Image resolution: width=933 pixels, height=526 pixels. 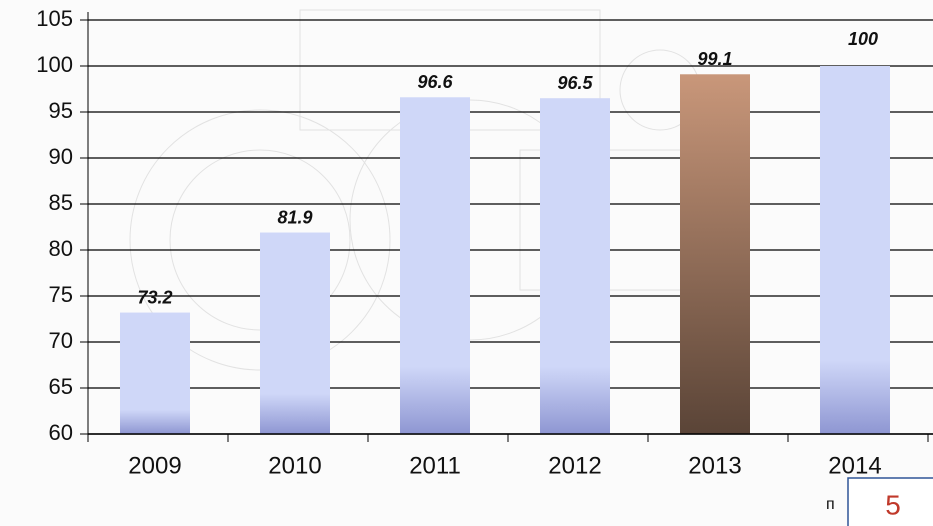 What do you see at coordinates (294, 465) in the screenshot?
I see `x-tick-label: 2010` at bounding box center [294, 465].